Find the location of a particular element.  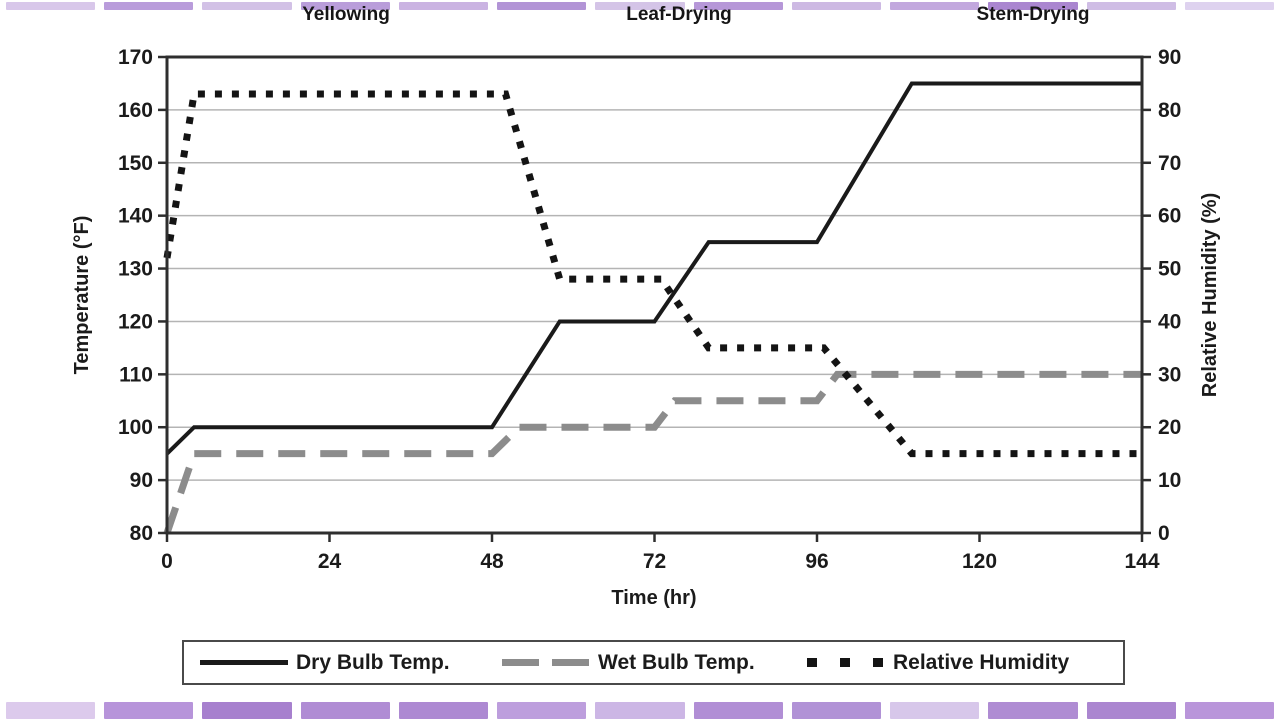

y-left-tick-label: 160 is located at coordinates (135, 110).